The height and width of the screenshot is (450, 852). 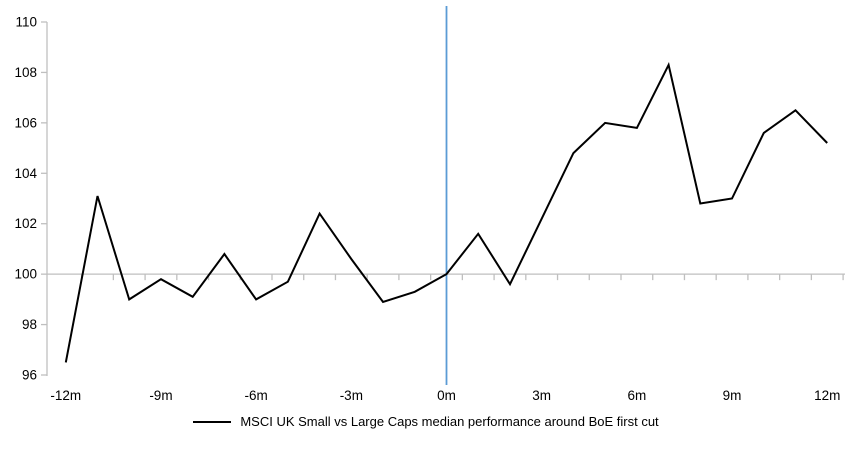 What do you see at coordinates (446, 395) in the screenshot?
I see `x-tick-label: 0m` at bounding box center [446, 395].